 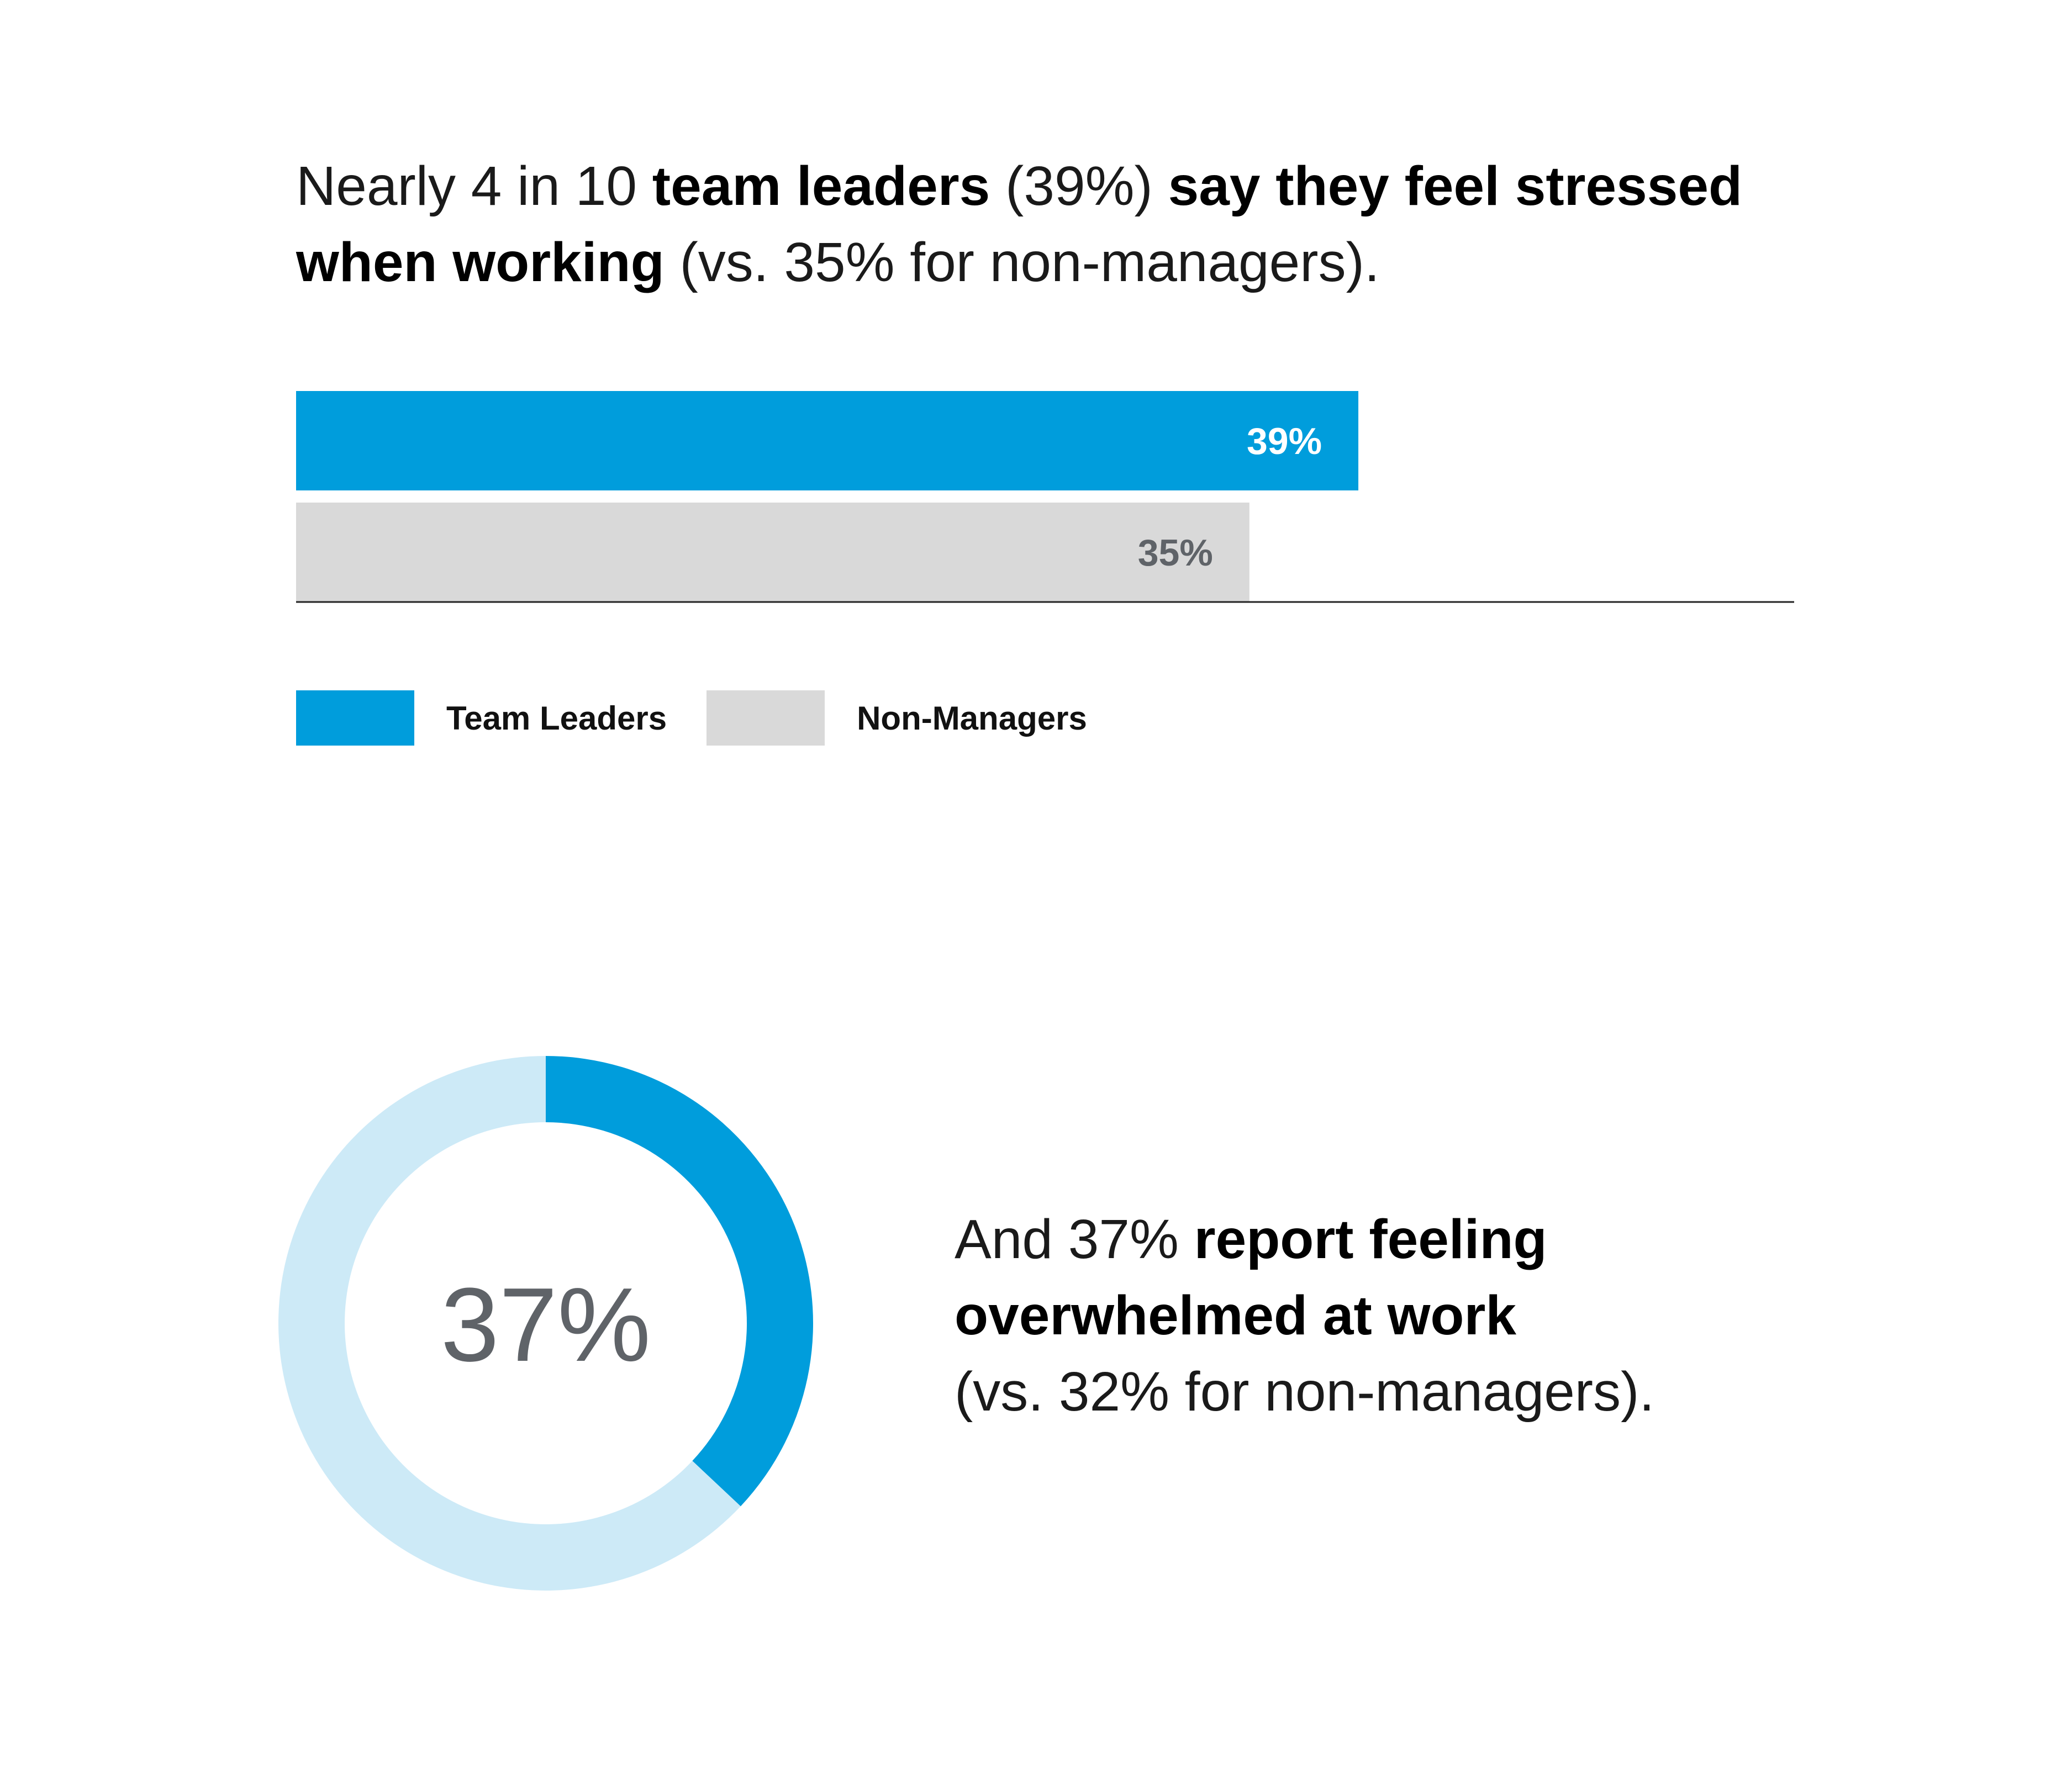 I want to click on donut-caption-bold: report feeling overwhelmed at work, so click(x=1251, y=1277).